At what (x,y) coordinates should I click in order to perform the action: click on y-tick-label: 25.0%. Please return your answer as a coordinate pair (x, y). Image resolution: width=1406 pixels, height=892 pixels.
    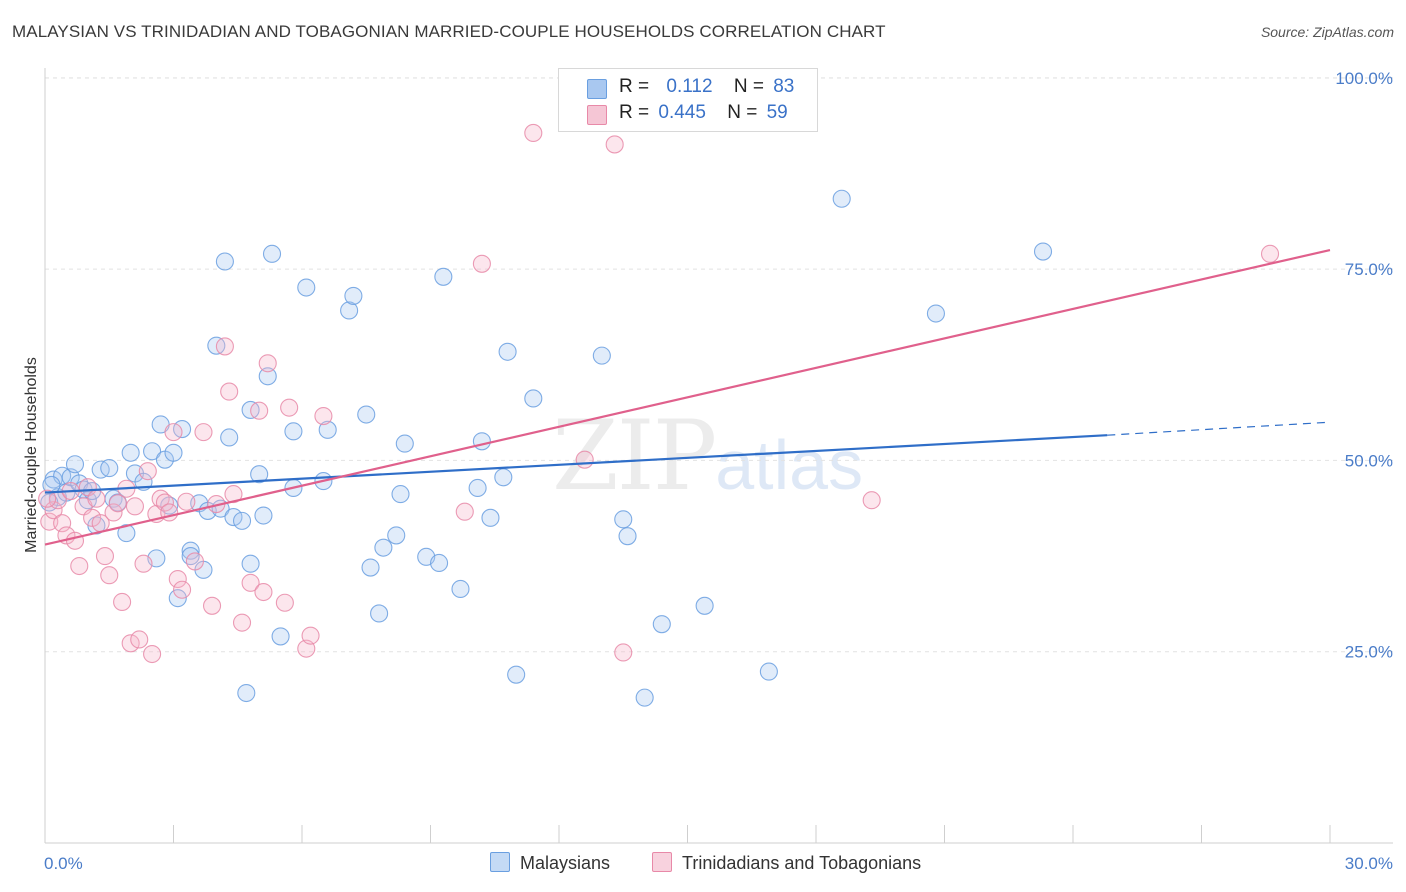
    Looking at the image, I should click on (1369, 652).